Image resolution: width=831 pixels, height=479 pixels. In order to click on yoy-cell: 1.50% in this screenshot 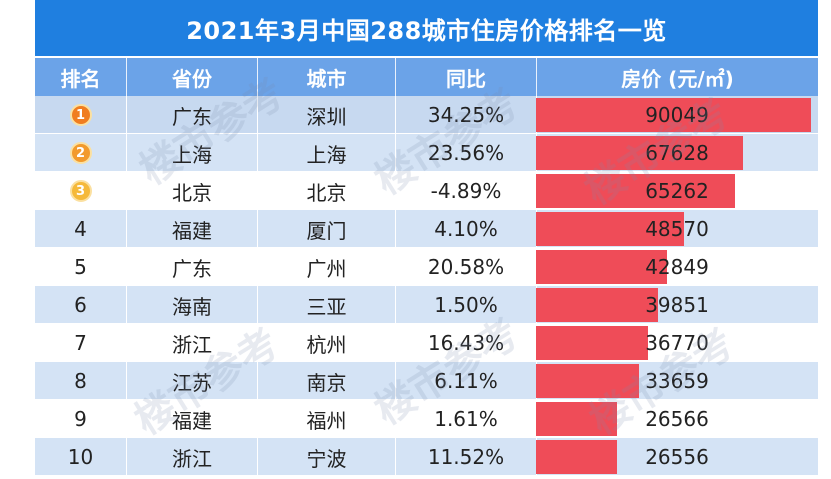, I will do `click(466, 305)`.